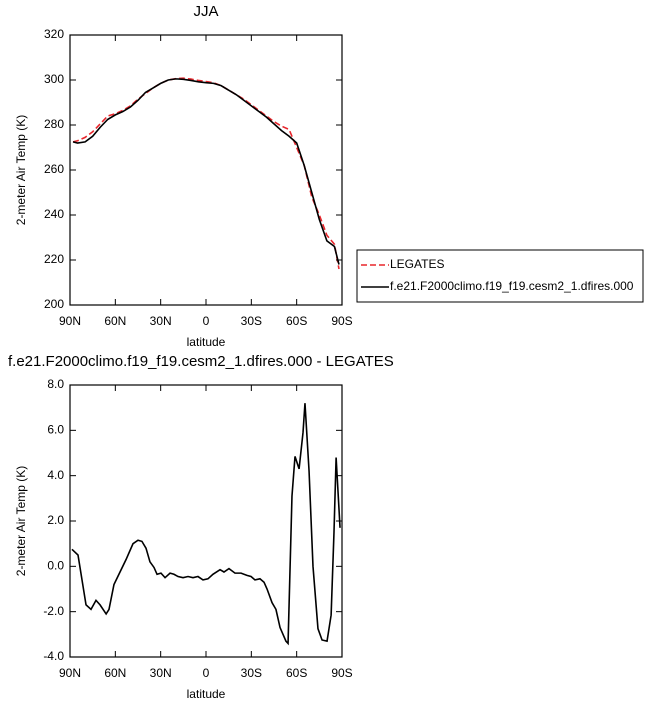 The width and height of the screenshot is (649, 706). Describe the element at coordinates (55, 566) in the screenshot. I see `y-tick-label: 0.0` at that location.